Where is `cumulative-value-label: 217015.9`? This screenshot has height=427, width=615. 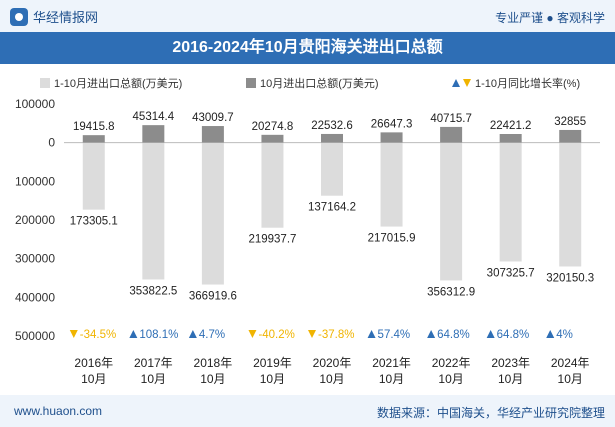 cumulative-value-label: 217015.9 is located at coordinates (392, 239).